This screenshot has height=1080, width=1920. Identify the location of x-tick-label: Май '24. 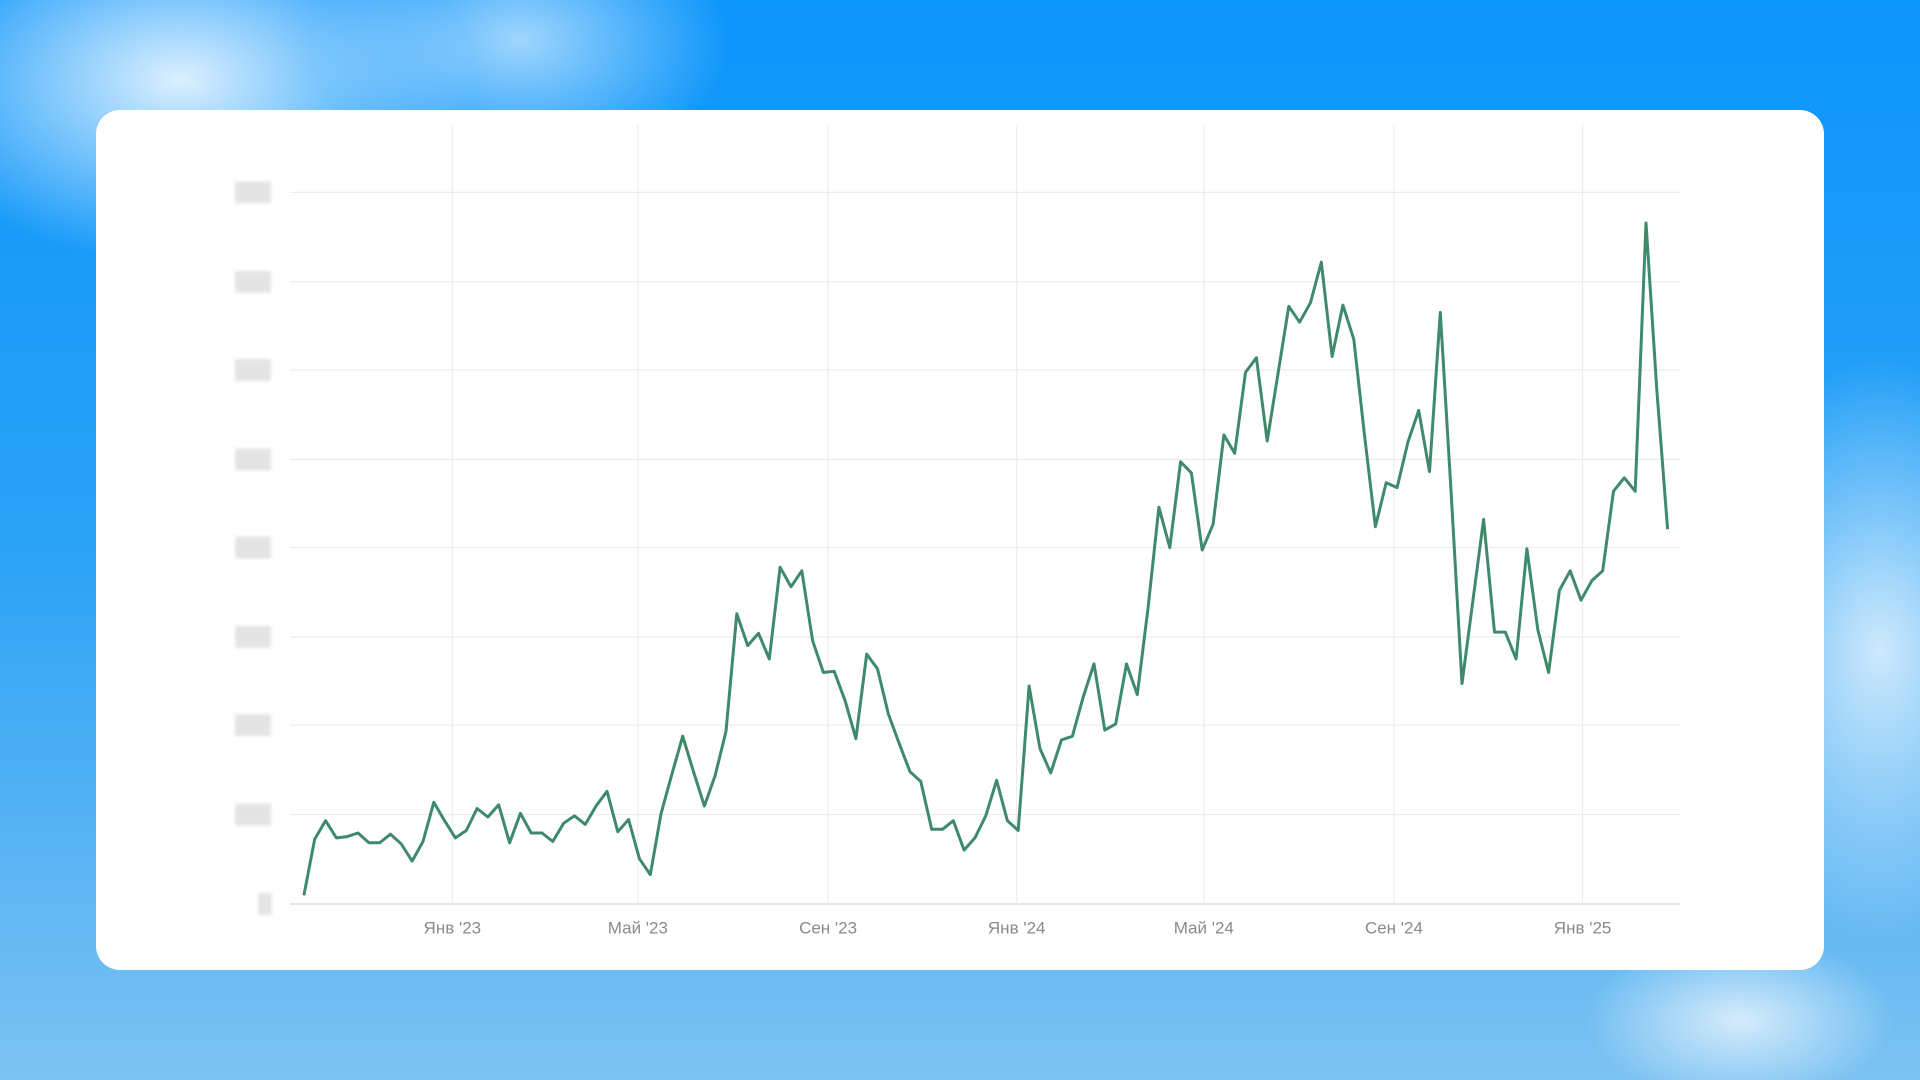
(1204, 927).